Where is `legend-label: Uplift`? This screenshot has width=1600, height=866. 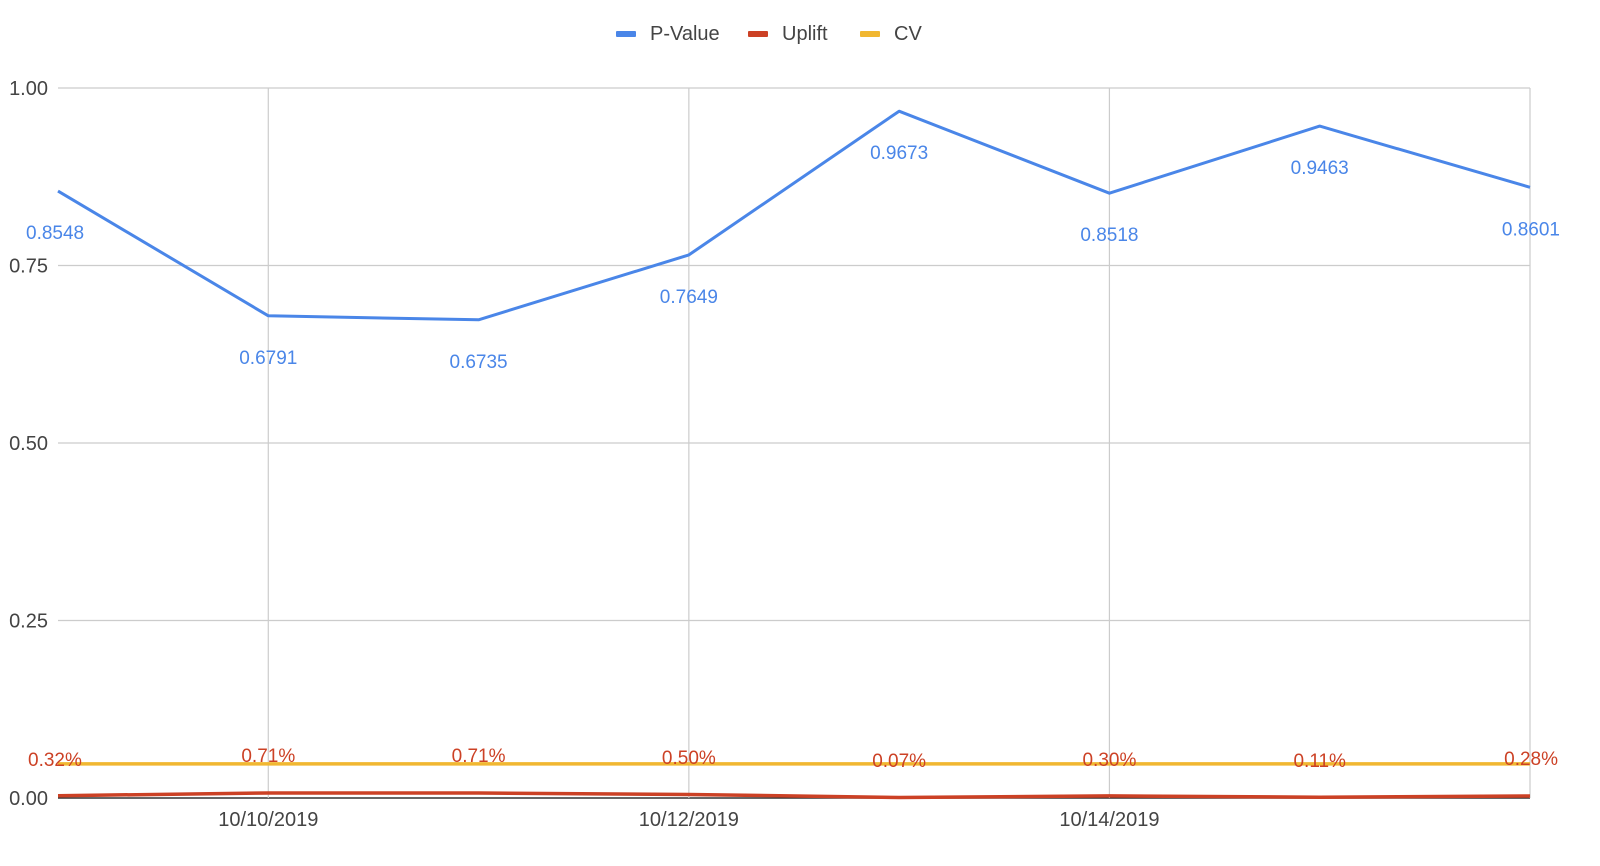 legend-label: Uplift is located at coordinates (805, 34).